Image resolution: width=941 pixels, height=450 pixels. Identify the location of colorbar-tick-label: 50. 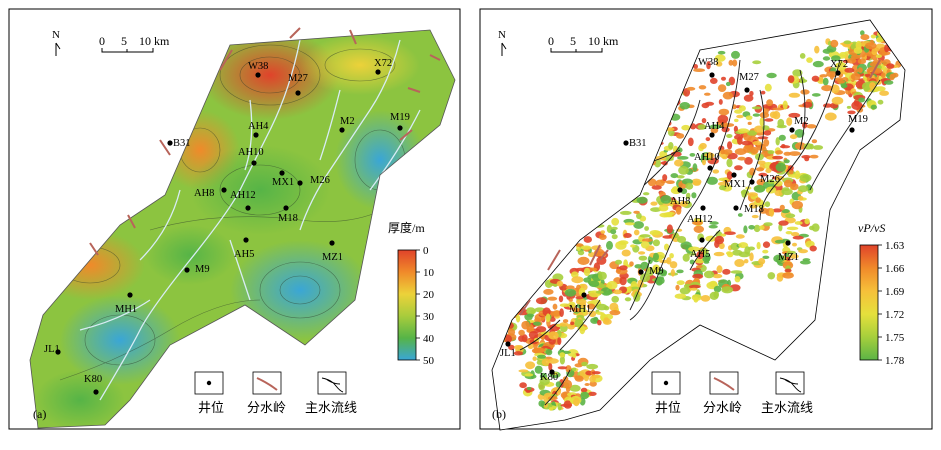
(429, 361).